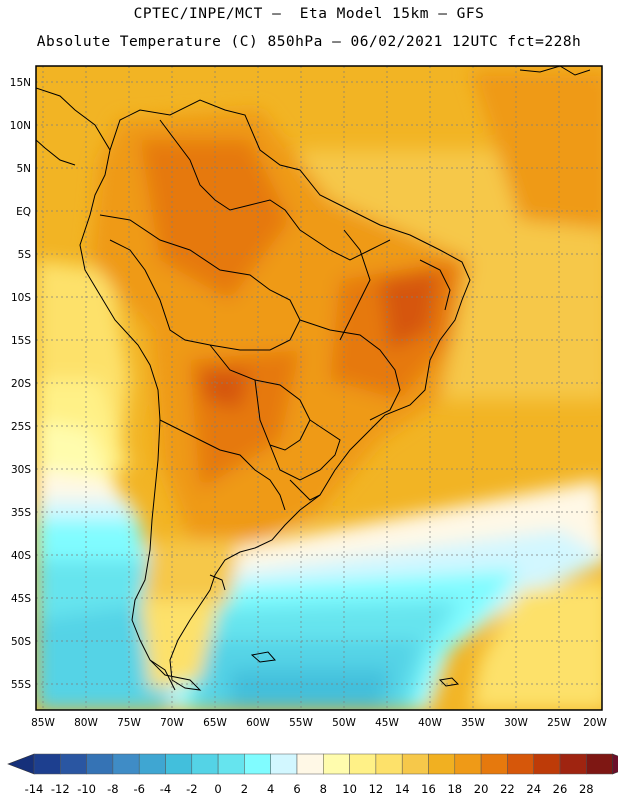 This screenshot has height=800, width=618. I want to click on lon-label: 50W, so click(344, 723).